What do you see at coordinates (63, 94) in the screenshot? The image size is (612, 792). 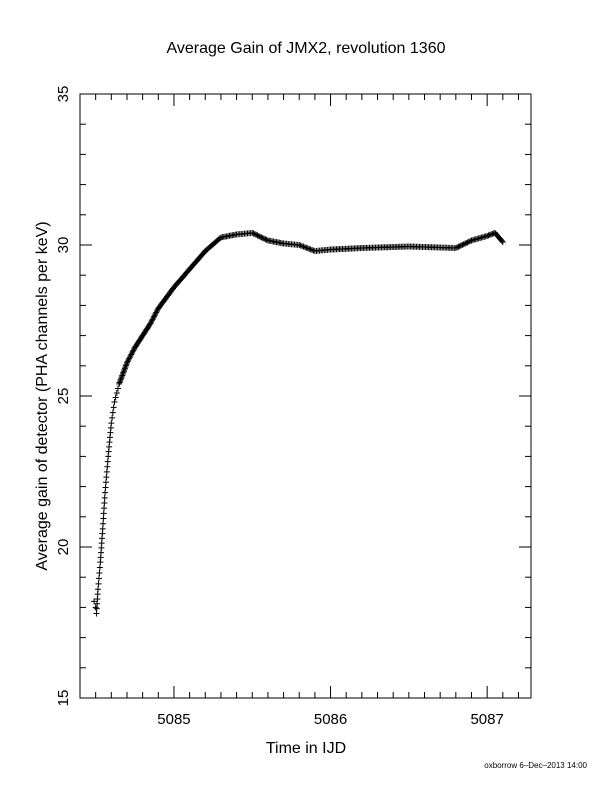 I see `y-tick-label: 35` at bounding box center [63, 94].